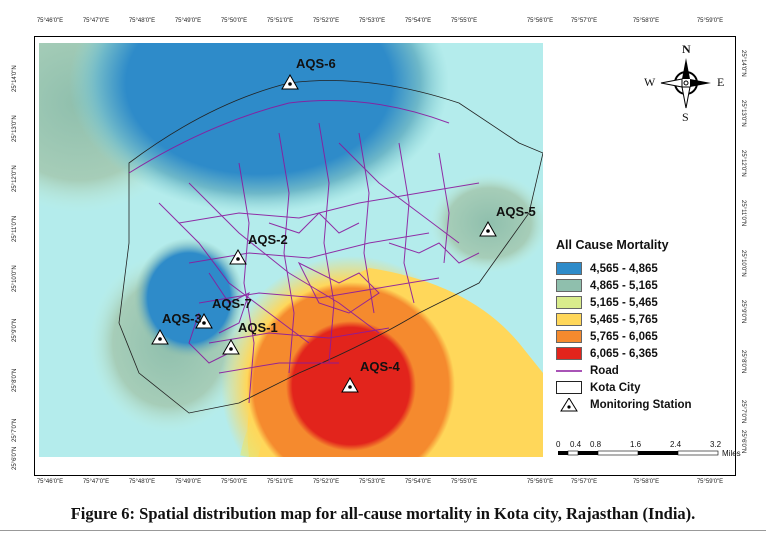 This screenshot has width=766, height=537. What do you see at coordinates (584, 482) in the screenshot?
I see `lon-tick-bottom: 75°57'0"E` at bounding box center [584, 482].